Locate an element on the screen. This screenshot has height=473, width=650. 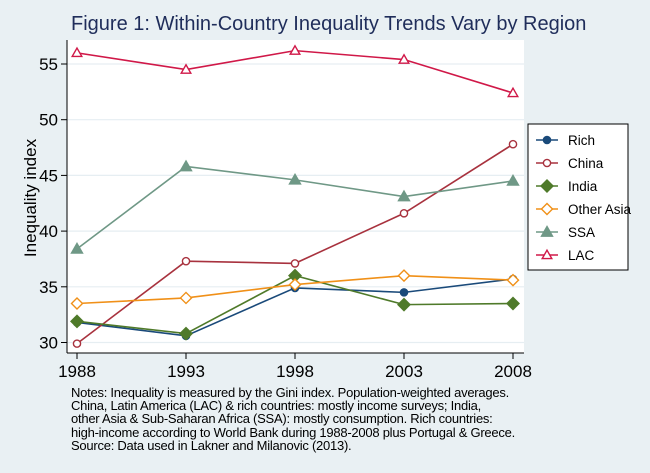
series-other-asia is located at coordinates (295, 289).